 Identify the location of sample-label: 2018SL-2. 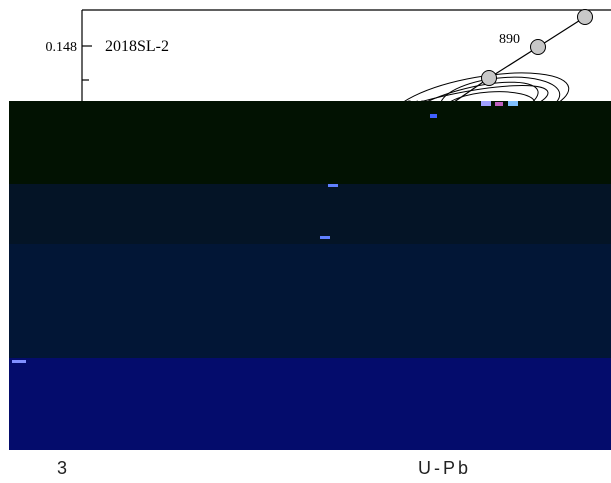
(137, 46).